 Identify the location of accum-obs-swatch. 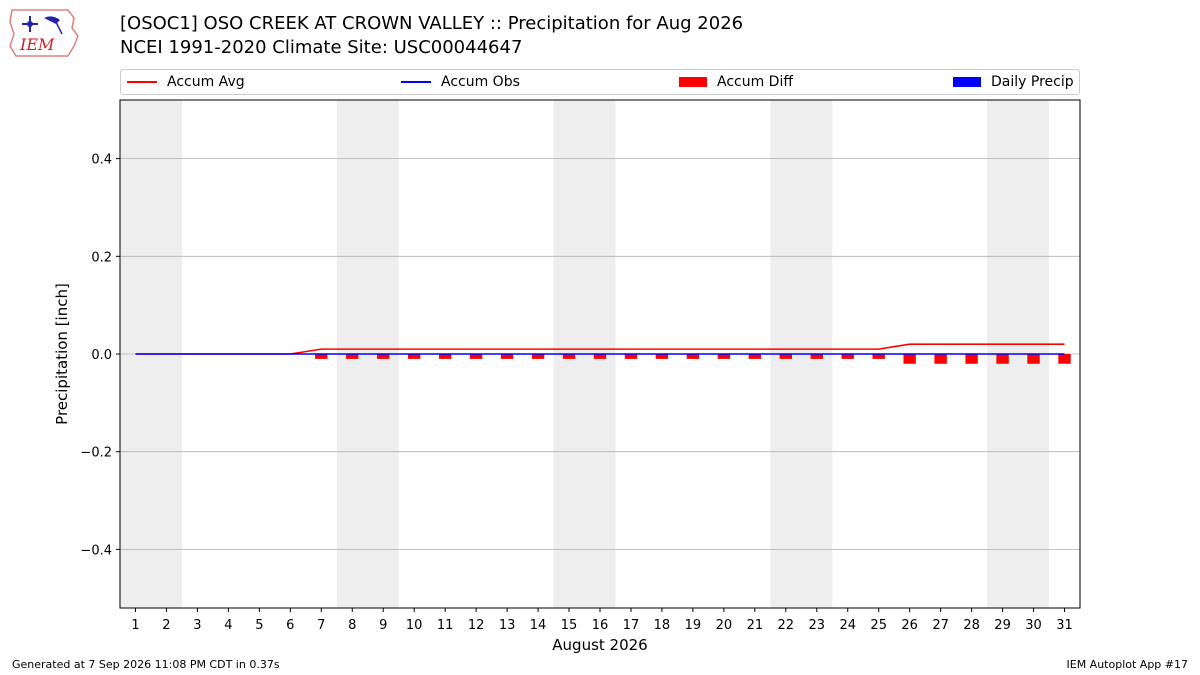
(416, 82).